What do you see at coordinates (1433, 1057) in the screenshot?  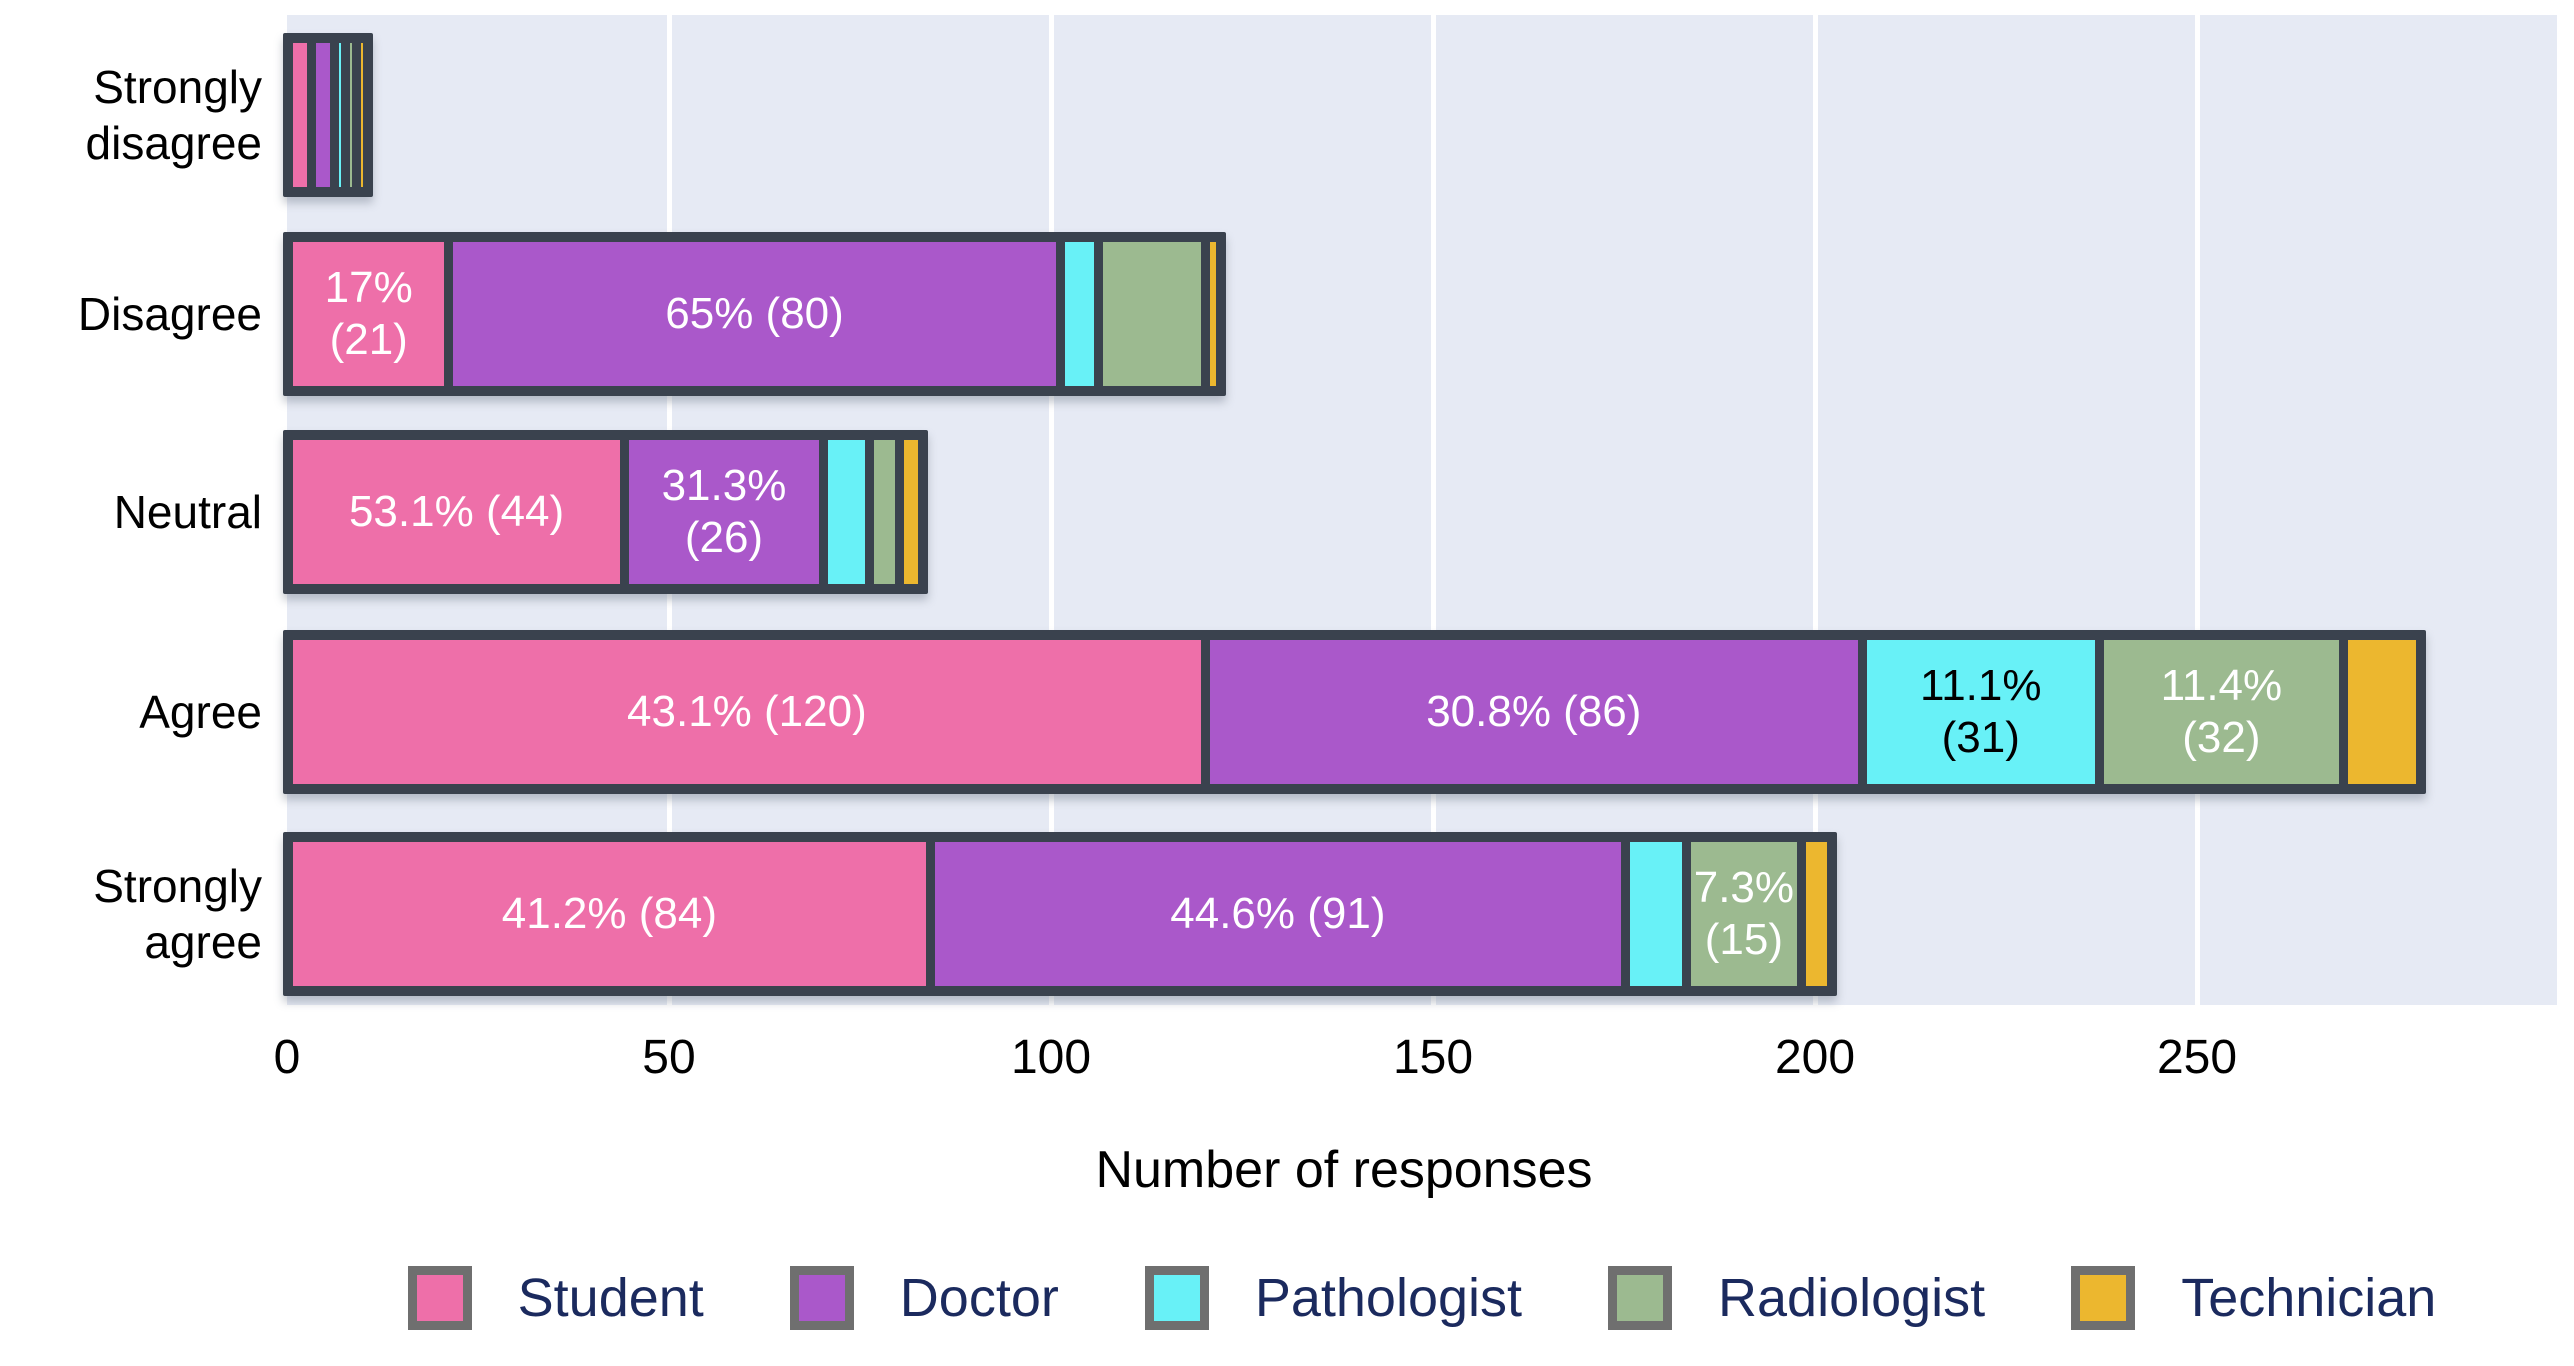 I see `x-tick-label: 150` at bounding box center [1433, 1057].